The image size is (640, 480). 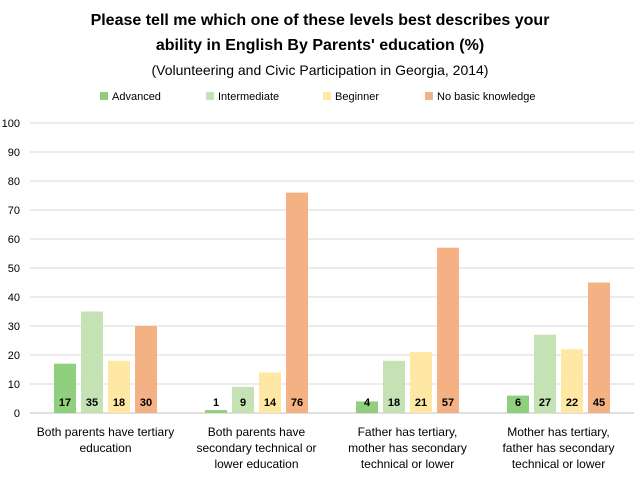 What do you see at coordinates (448, 403) in the screenshot?
I see `data-label: 57` at bounding box center [448, 403].